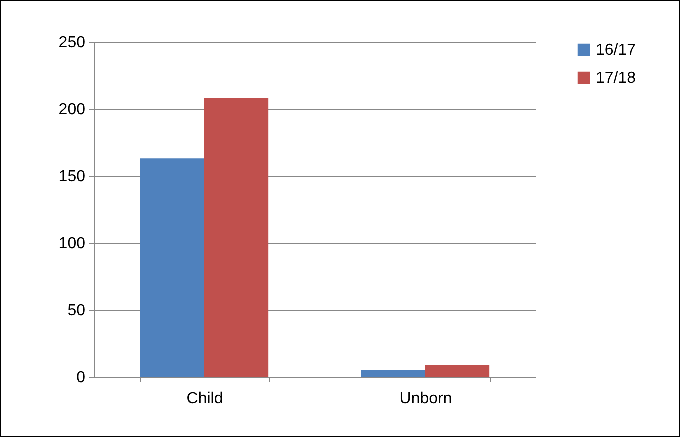 This screenshot has height=437, width=680. I want to click on y-tick-label: 250, so click(72, 43).